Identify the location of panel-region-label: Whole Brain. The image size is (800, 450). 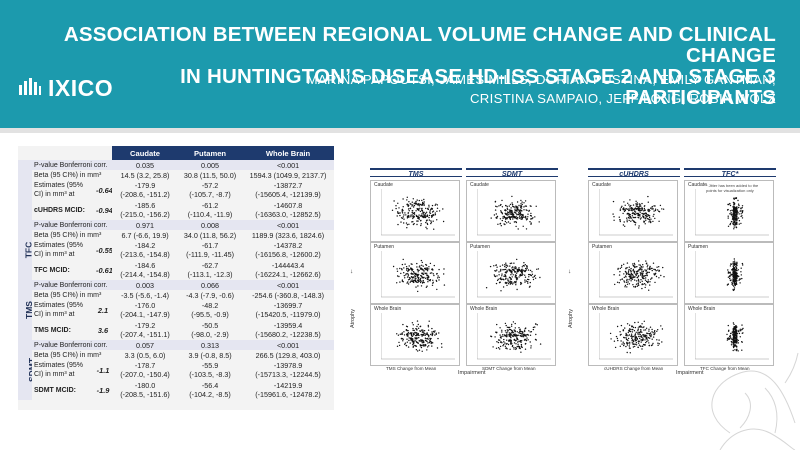
(606, 309).